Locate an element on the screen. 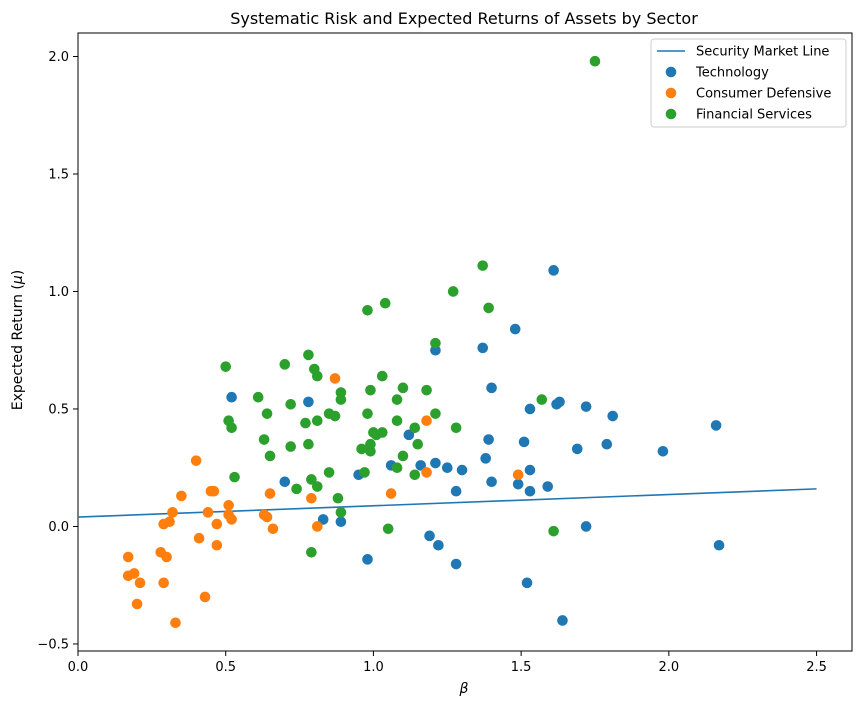 The height and width of the screenshot is (705, 861). legend-box is located at coordinates (748, 83).